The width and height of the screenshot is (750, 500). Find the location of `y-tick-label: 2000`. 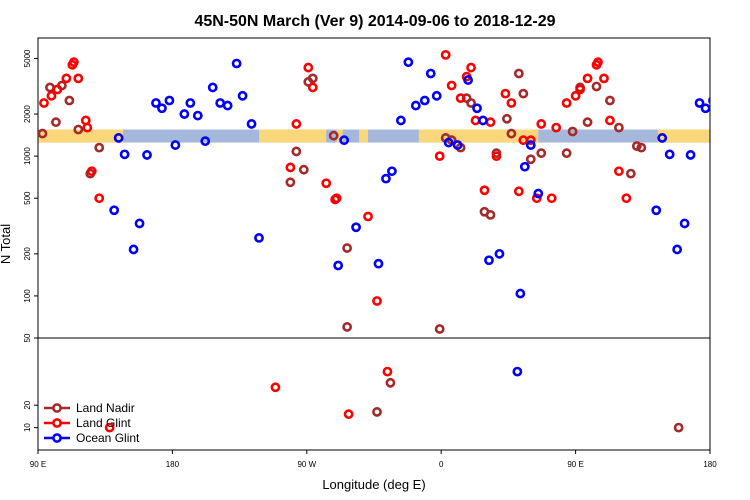

y-tick-label: 2000 is located at coordinates (27, 114).